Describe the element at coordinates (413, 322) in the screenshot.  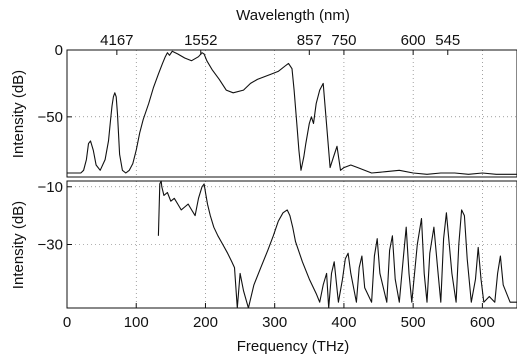
I see `x-tick-label: 500` at that location.